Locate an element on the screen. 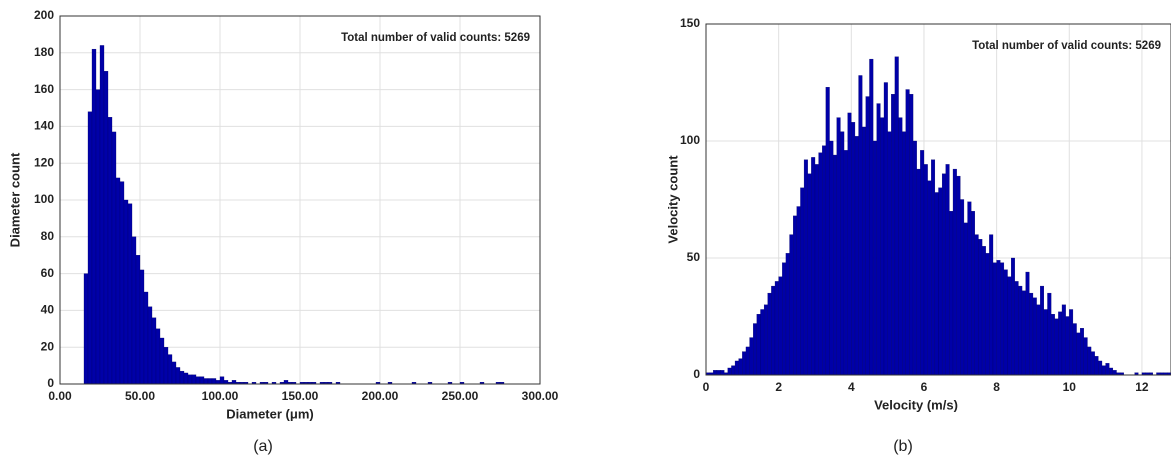  y-tick-label: 150 is located at coordinates (690, 23).